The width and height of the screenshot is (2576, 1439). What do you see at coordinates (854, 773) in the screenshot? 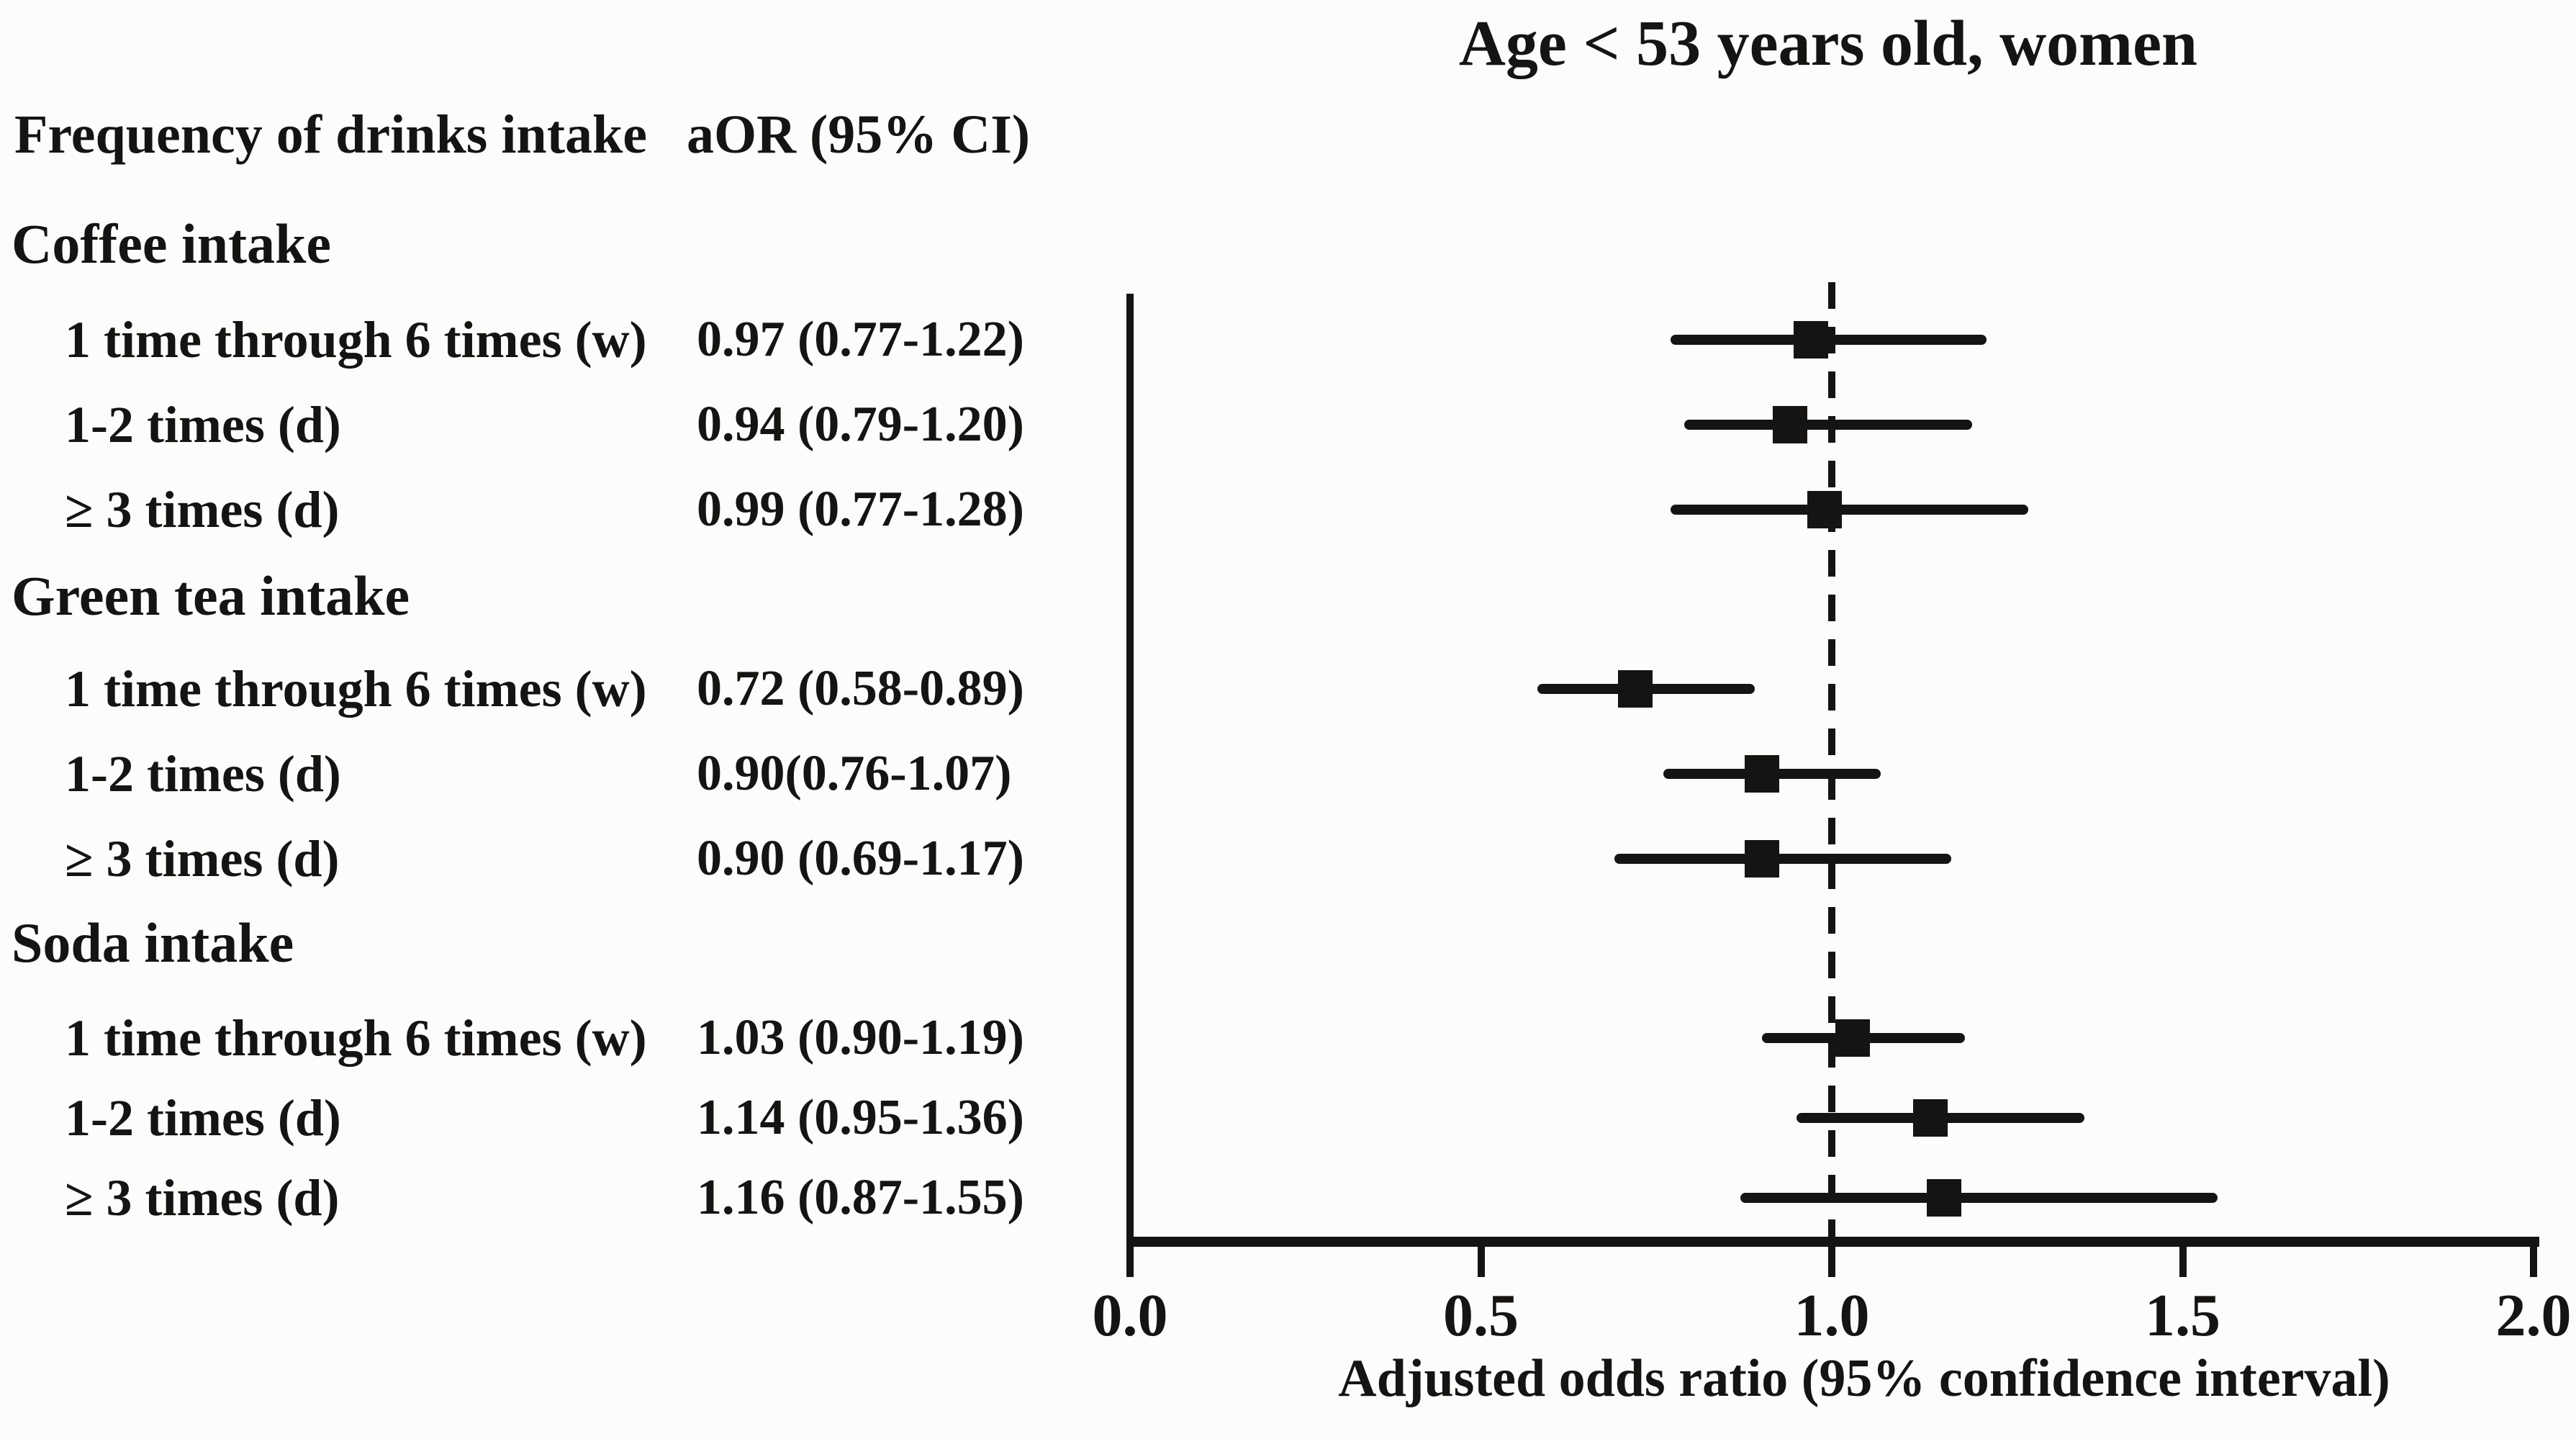
I see `row-aor-value: 0.90(0.76-1.07)` at bounding box center [854, 773].